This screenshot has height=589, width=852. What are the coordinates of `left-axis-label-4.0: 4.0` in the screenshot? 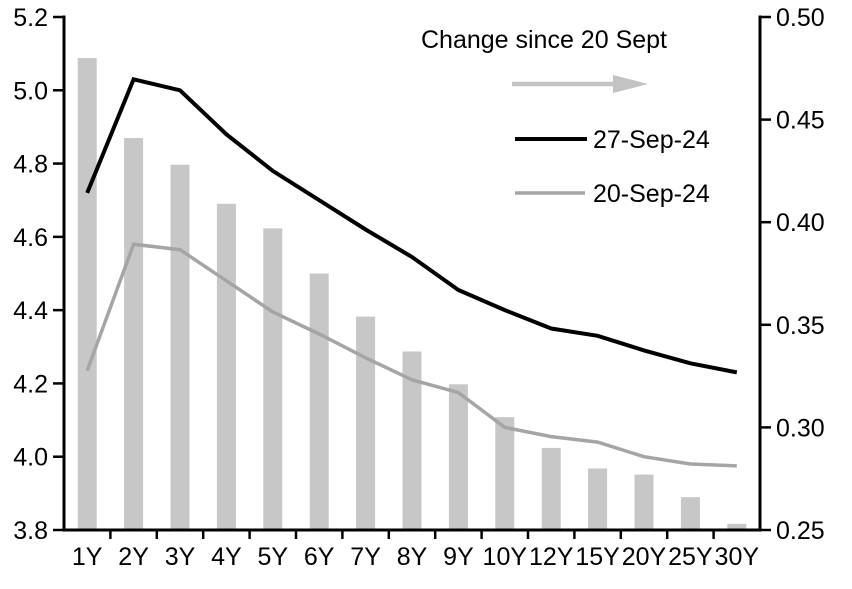 It's located at (30, 458).